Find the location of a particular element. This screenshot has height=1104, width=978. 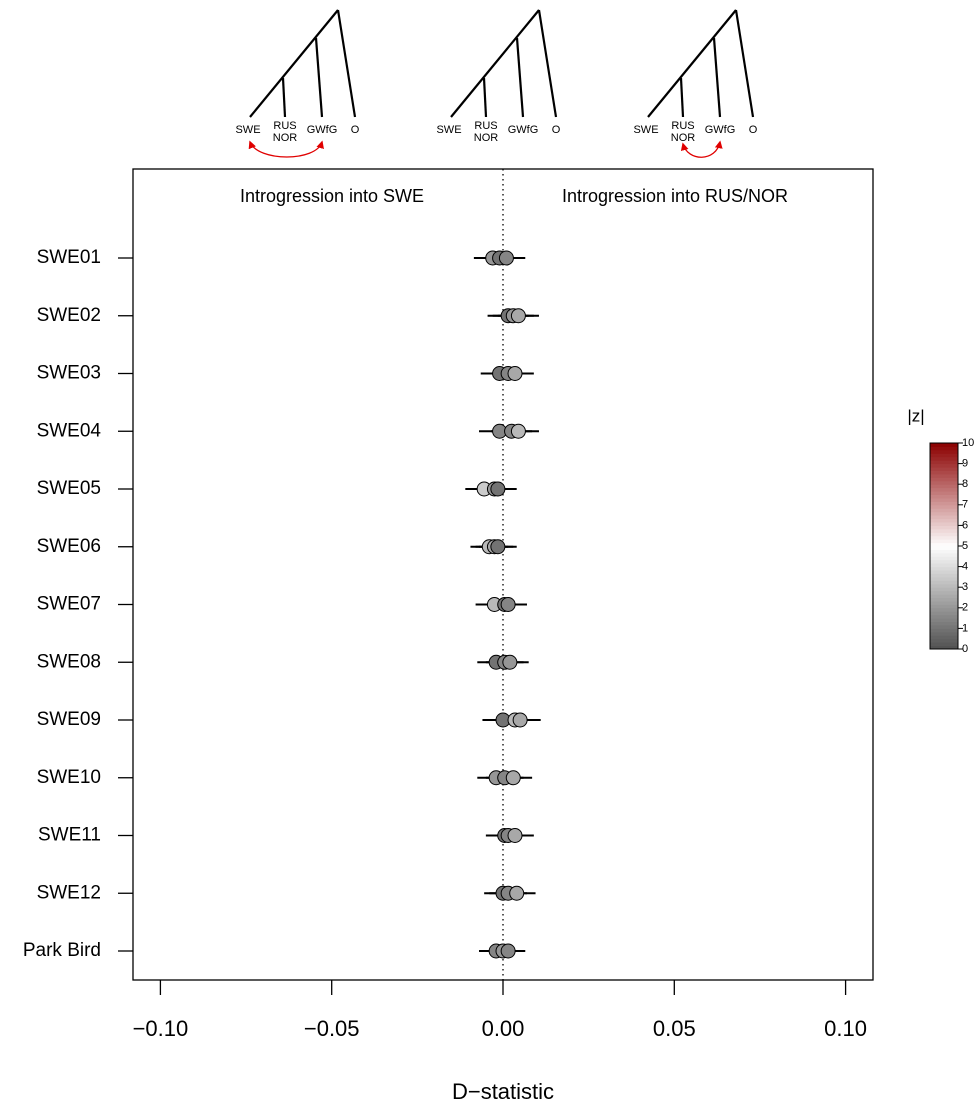

colorbar-tick-label: 2 is located at coordinates (965, 608).